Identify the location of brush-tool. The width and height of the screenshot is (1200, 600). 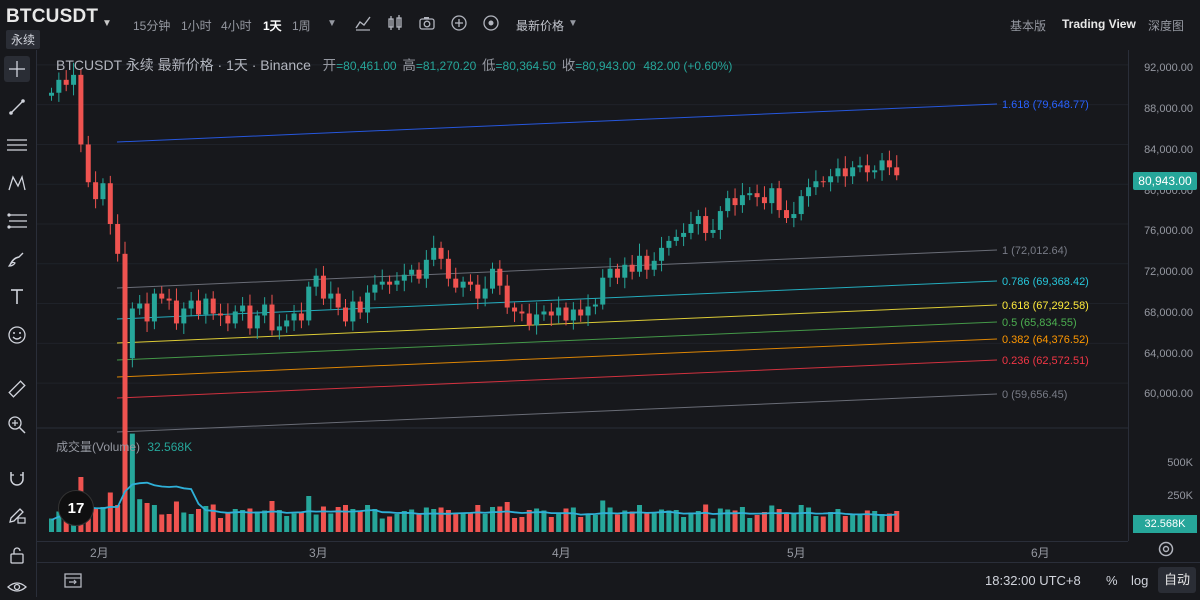
(17, 259).